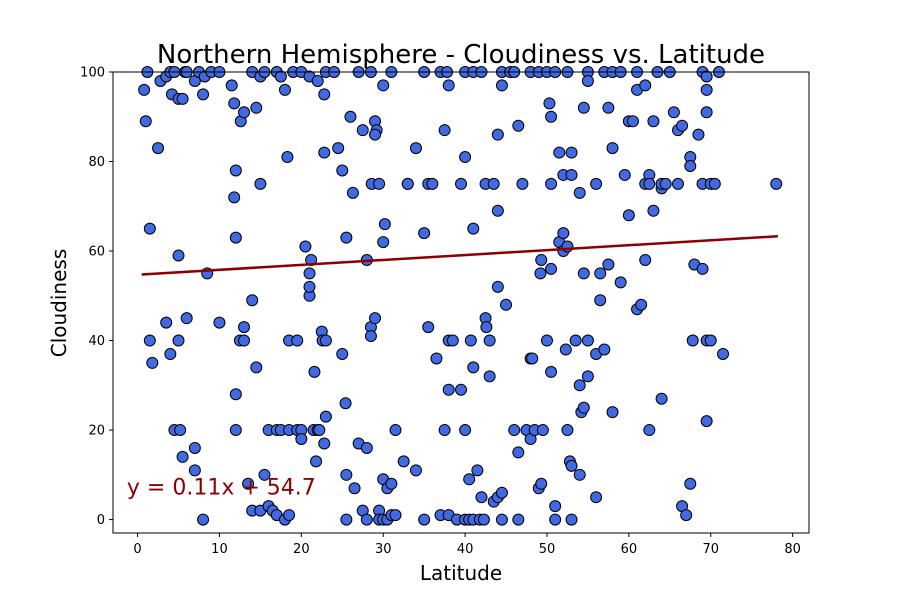 The height and width of the screenshot is (600, 900). Describe the element at coordinates (792, 549) in the screenshot. I see `x-tick-label: 80` at that location.